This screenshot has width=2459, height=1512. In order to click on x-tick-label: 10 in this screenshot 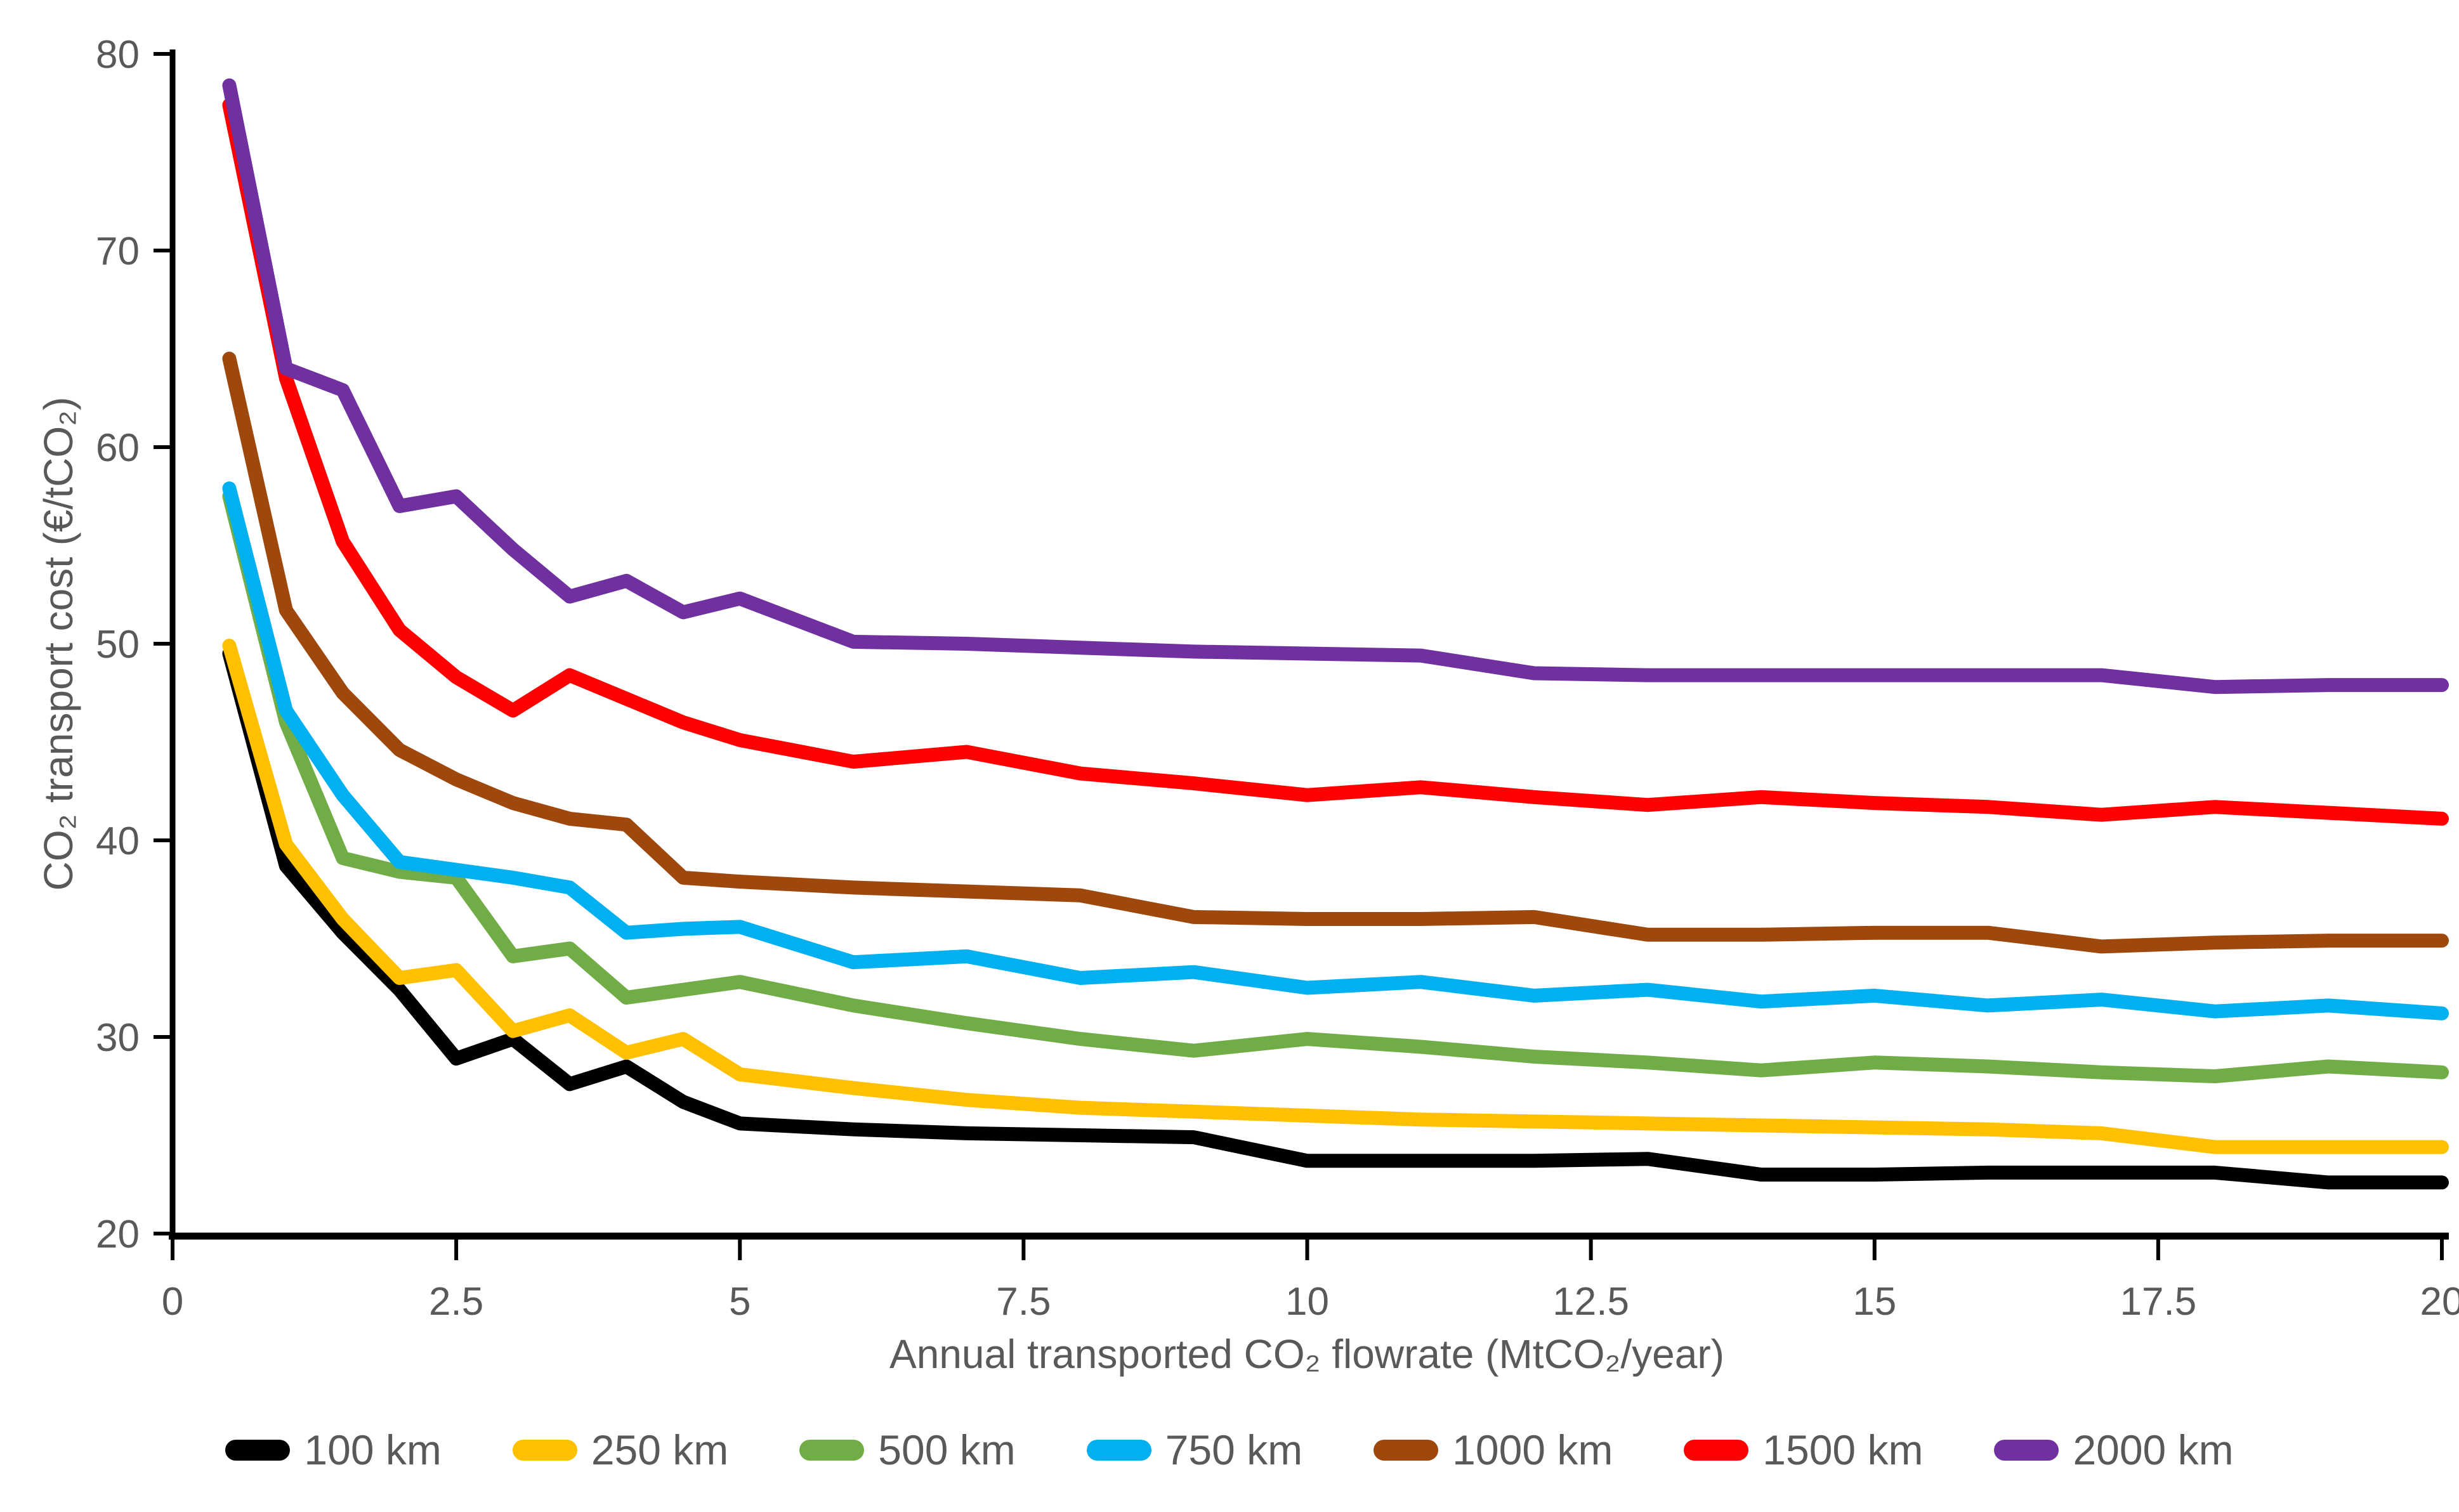, I will do `click(1307, 1302)`.